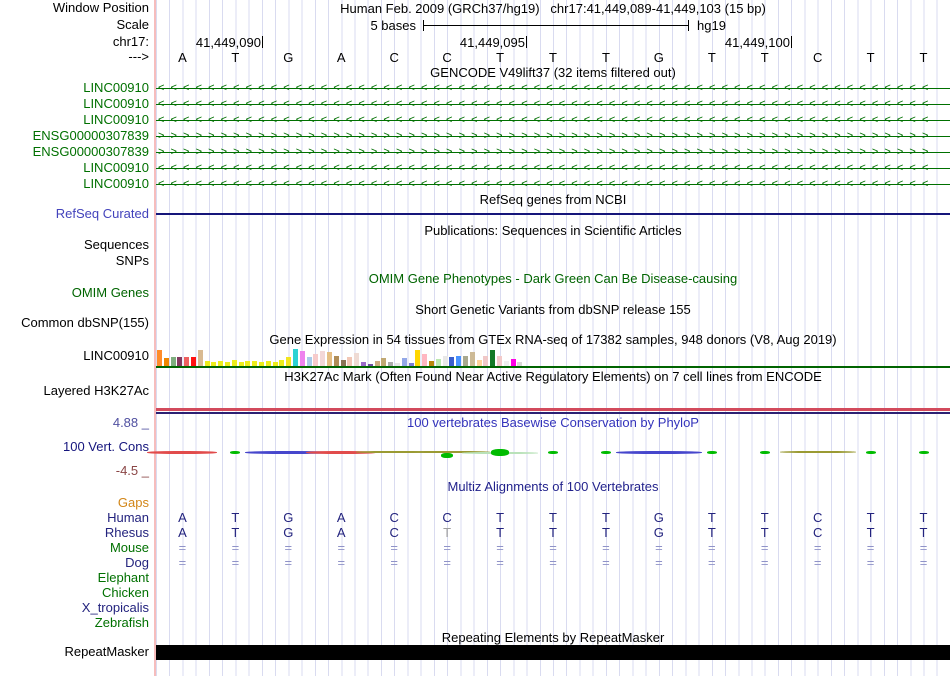 Image resolution: width=950 pixels, height=676 pixels. What do you see at coordinates (123, 577) in the screenshot?
I see `track-label-elephant: Elephant` at bounding box center [123, 577].